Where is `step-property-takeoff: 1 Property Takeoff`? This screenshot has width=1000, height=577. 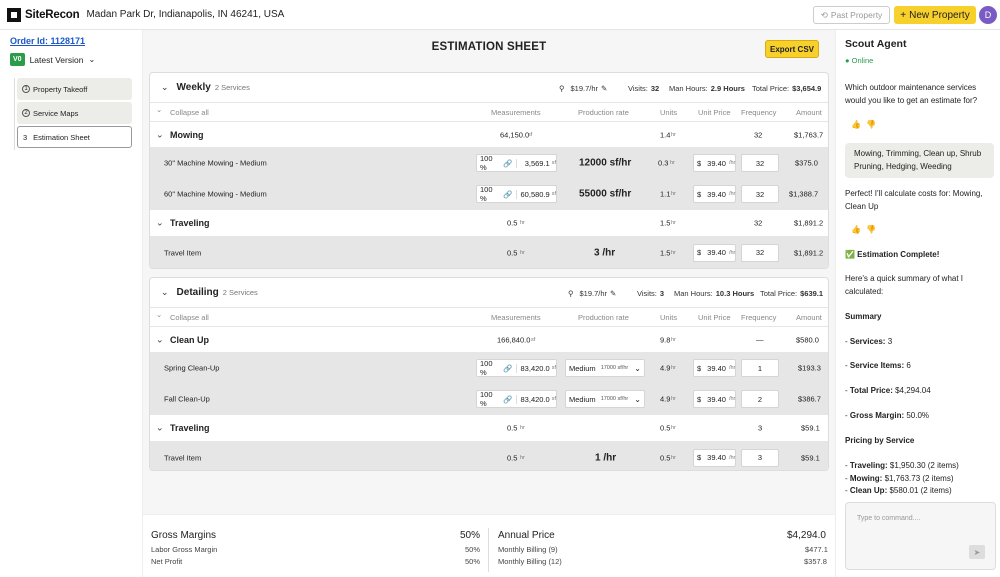
step-property-takeoff: 1 Property Takeoff is located at coordinates (74, 89).